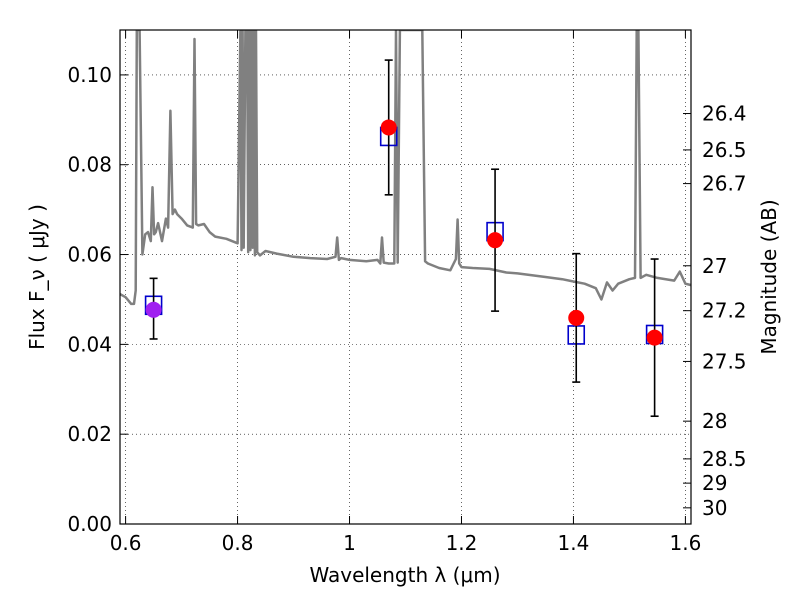  Describe the element at coordinates (724, 361) in the screenshot. I see `right-tick-label: 27.5` at that location.